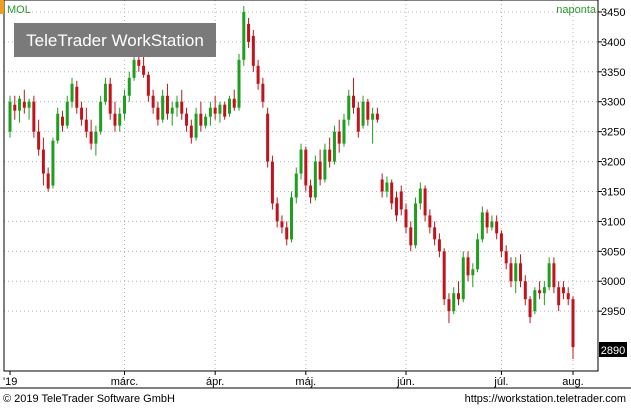  I want to click on x-tick-label: máj., so click(305, 382).